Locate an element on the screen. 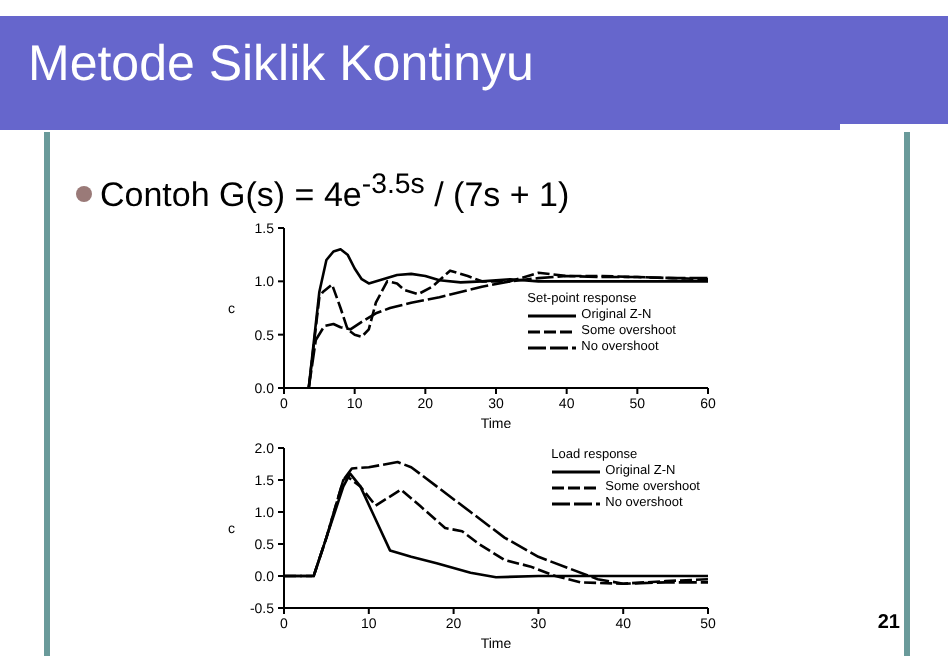  chart-subtitle: Contoh G(s) = 4e$^{-3.5s}$ / (7s + 1) is located at coordinates (335, 191).